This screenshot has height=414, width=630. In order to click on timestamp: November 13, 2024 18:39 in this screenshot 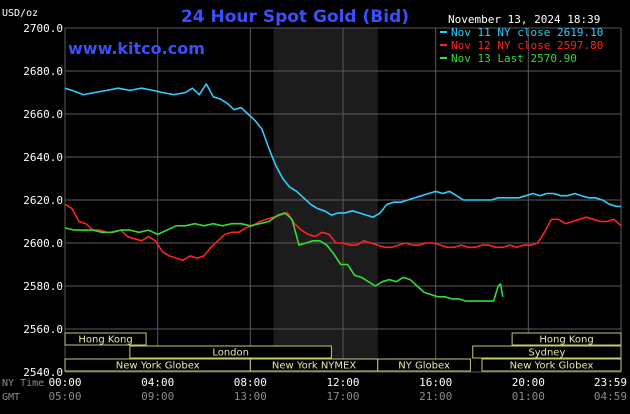, I will do `click(524, 19)`.